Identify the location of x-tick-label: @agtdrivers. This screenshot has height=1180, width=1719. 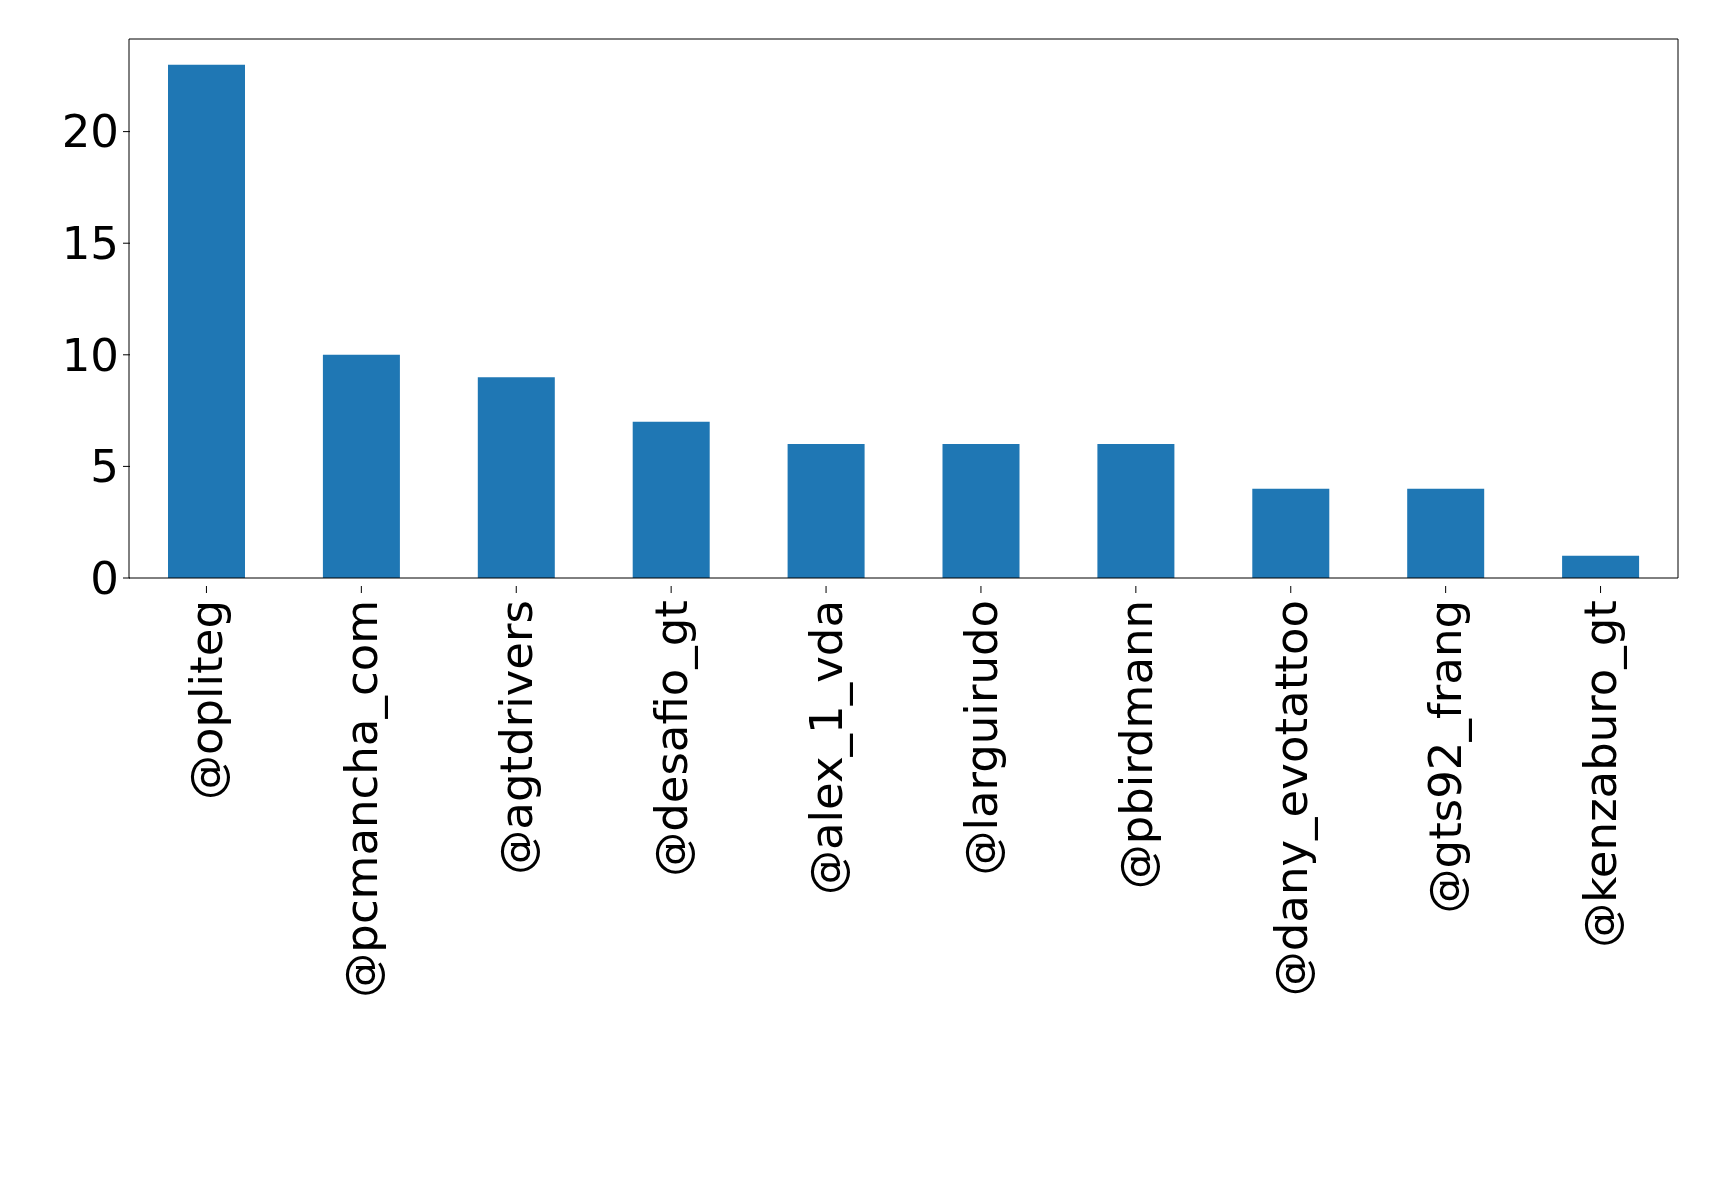
(516, 737).